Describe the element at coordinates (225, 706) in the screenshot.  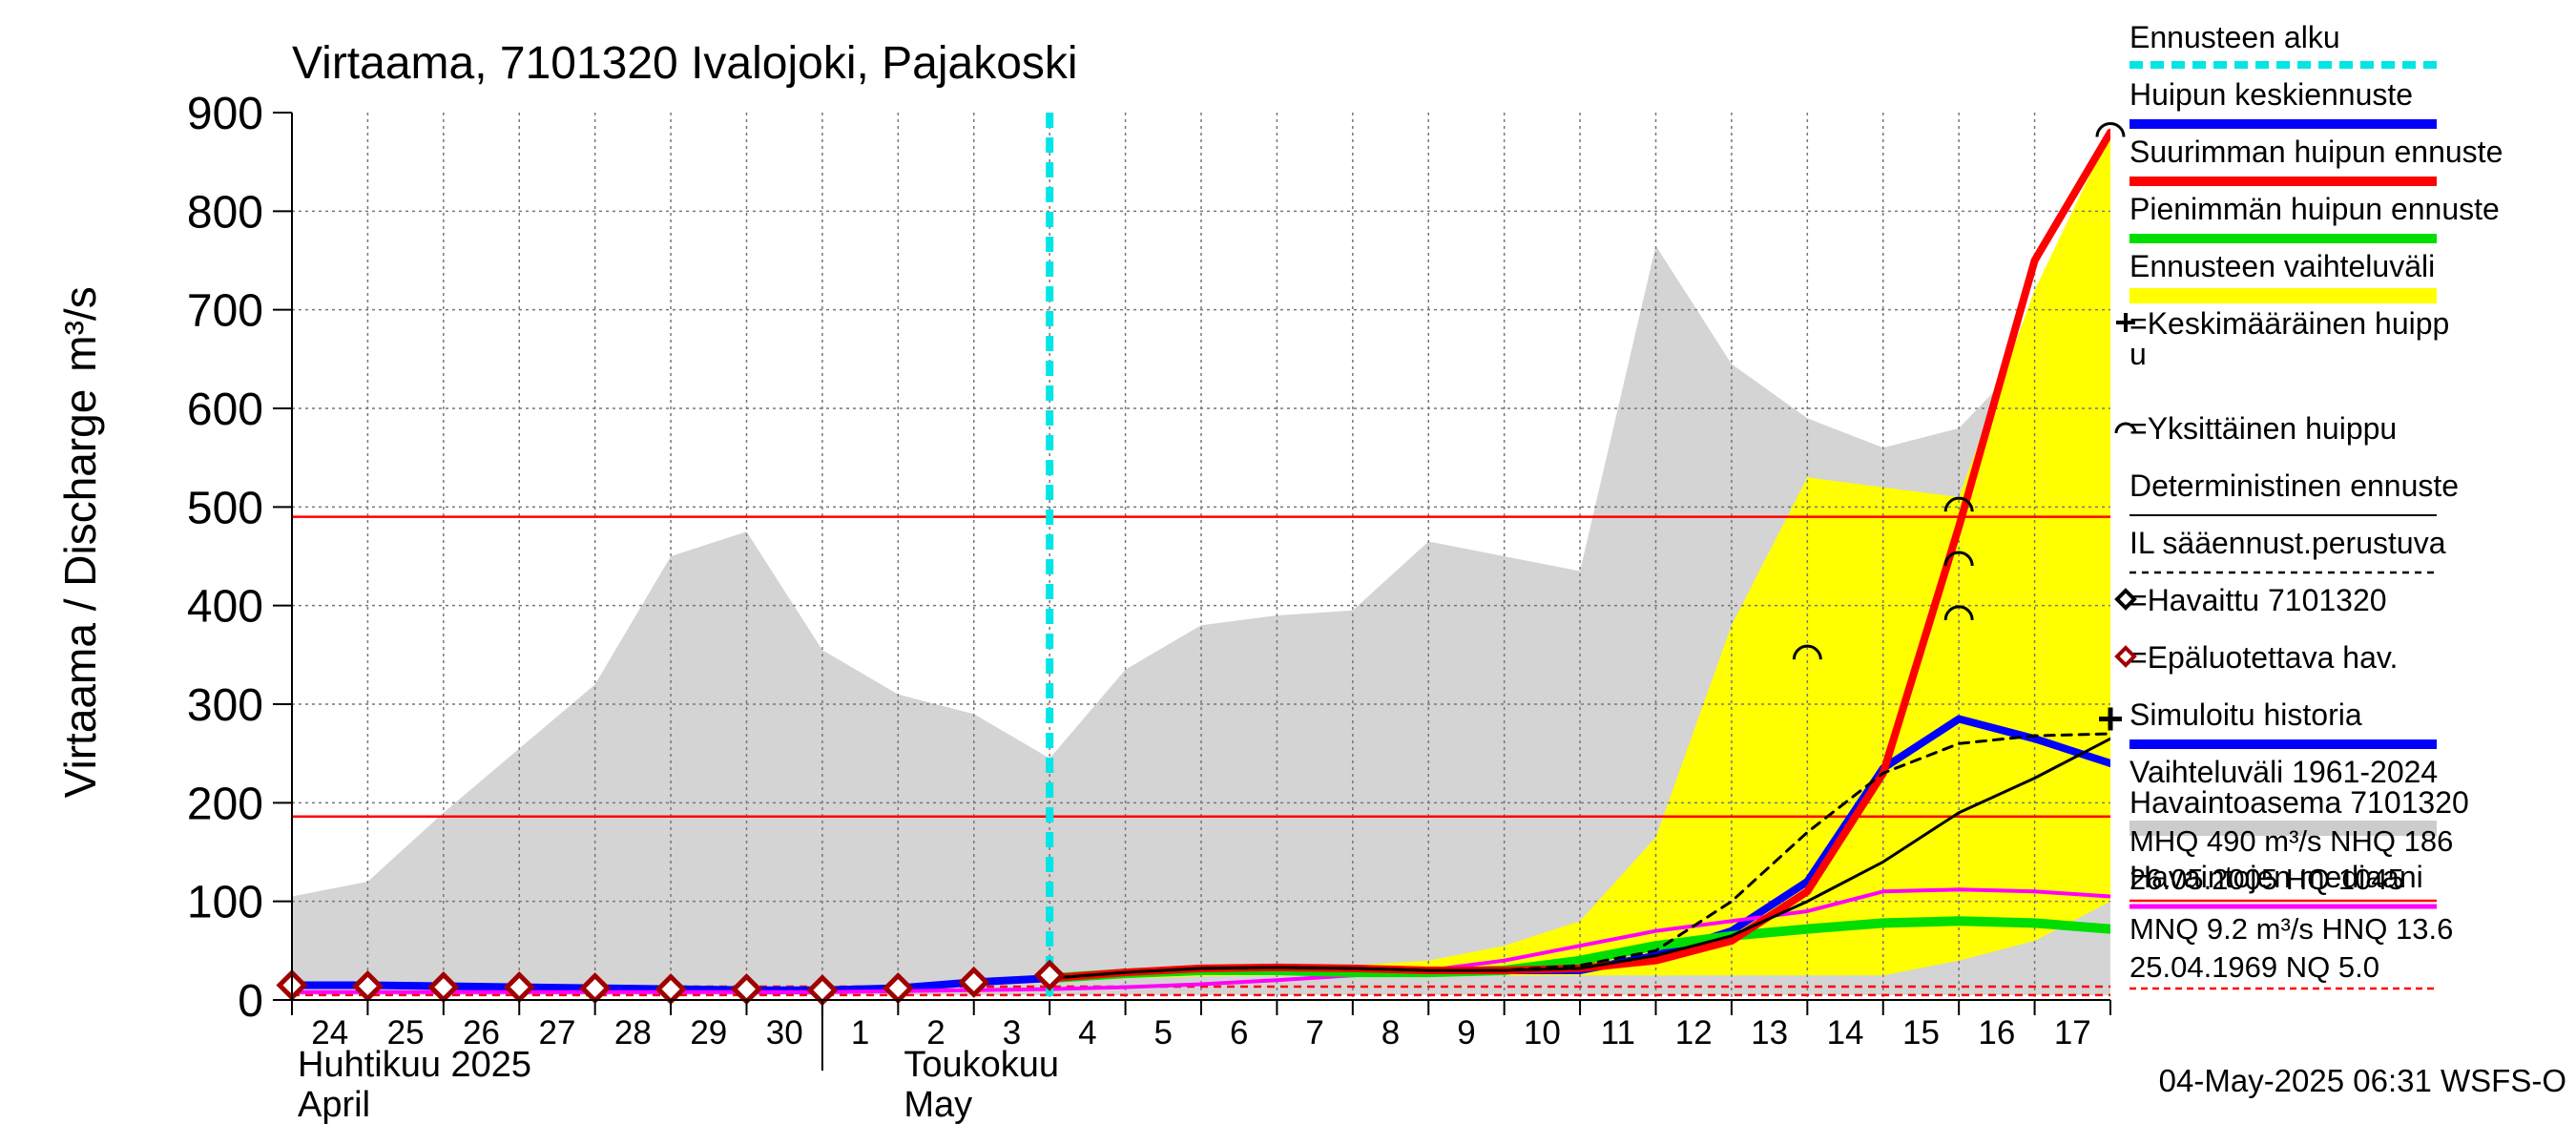
I see `y-tick-label: 300` at that location.